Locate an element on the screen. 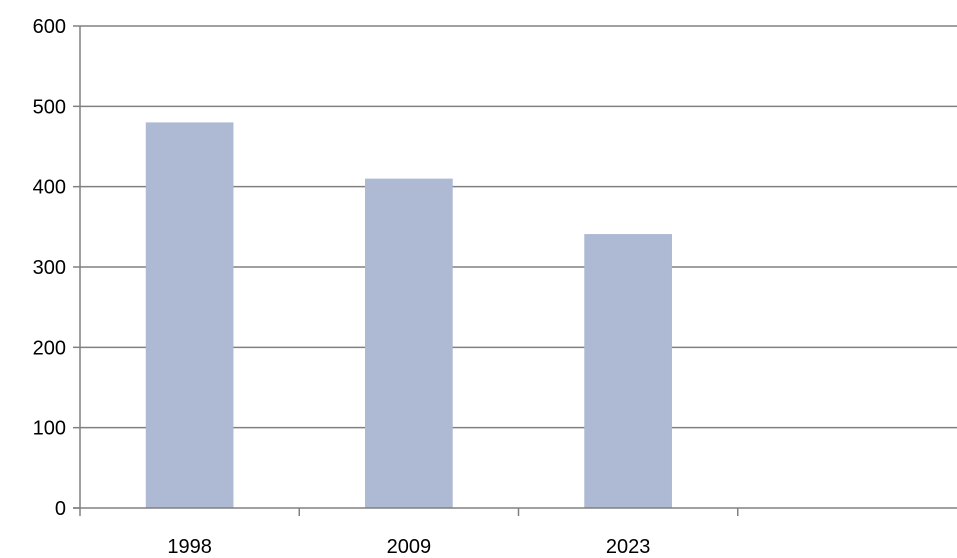  y-tick-label-0: 0 is located at coordinates (60, 509).